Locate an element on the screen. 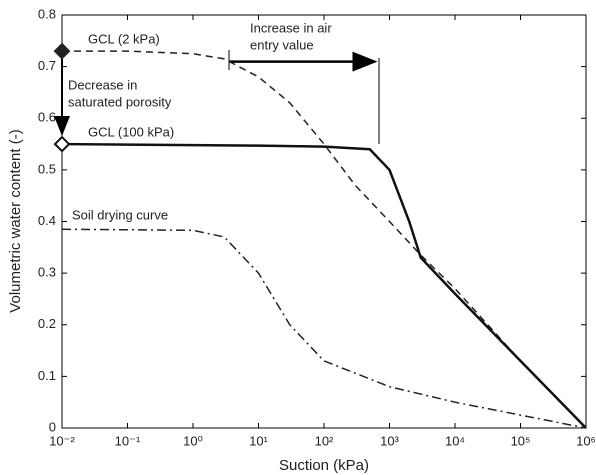 Image resolution: width=596 pixels, height=475 pixels. x-tick-label: 10² is located at coordinates (324, 440).